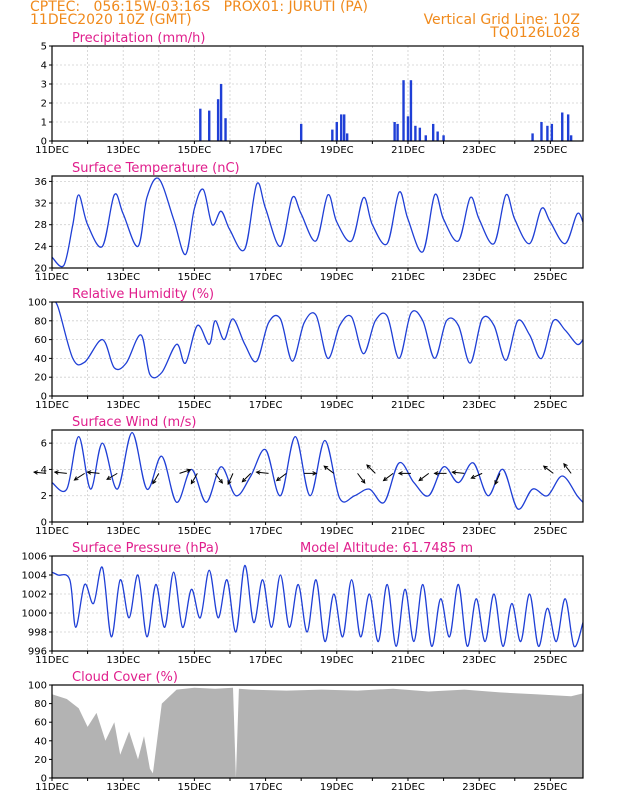 The height and width of the screenshot is (800, 618). I want to click on header-run-time: 11DEC2020 10Z (GMT), so click(111, 20).